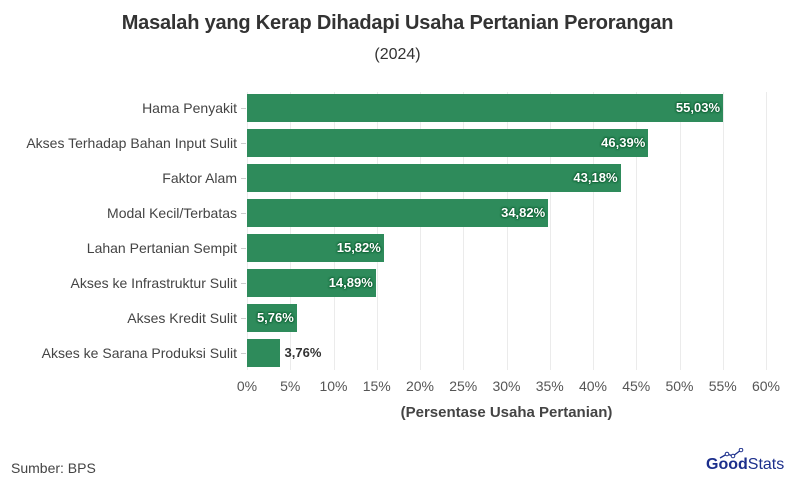 This screenshot has height=500, width=795. Describe the element at coordinates (275, 317) in the screenshot. I see `bar-value-label: 5,76%` at that location.